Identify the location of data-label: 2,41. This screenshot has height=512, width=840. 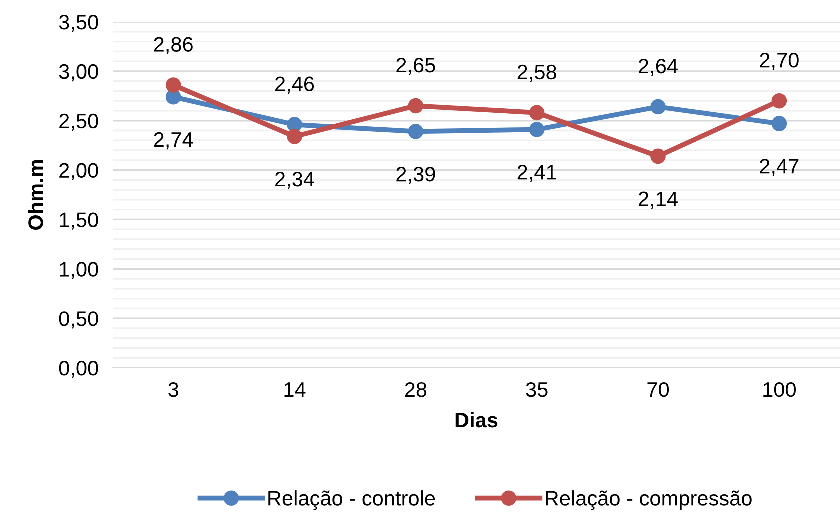
(537, 173).